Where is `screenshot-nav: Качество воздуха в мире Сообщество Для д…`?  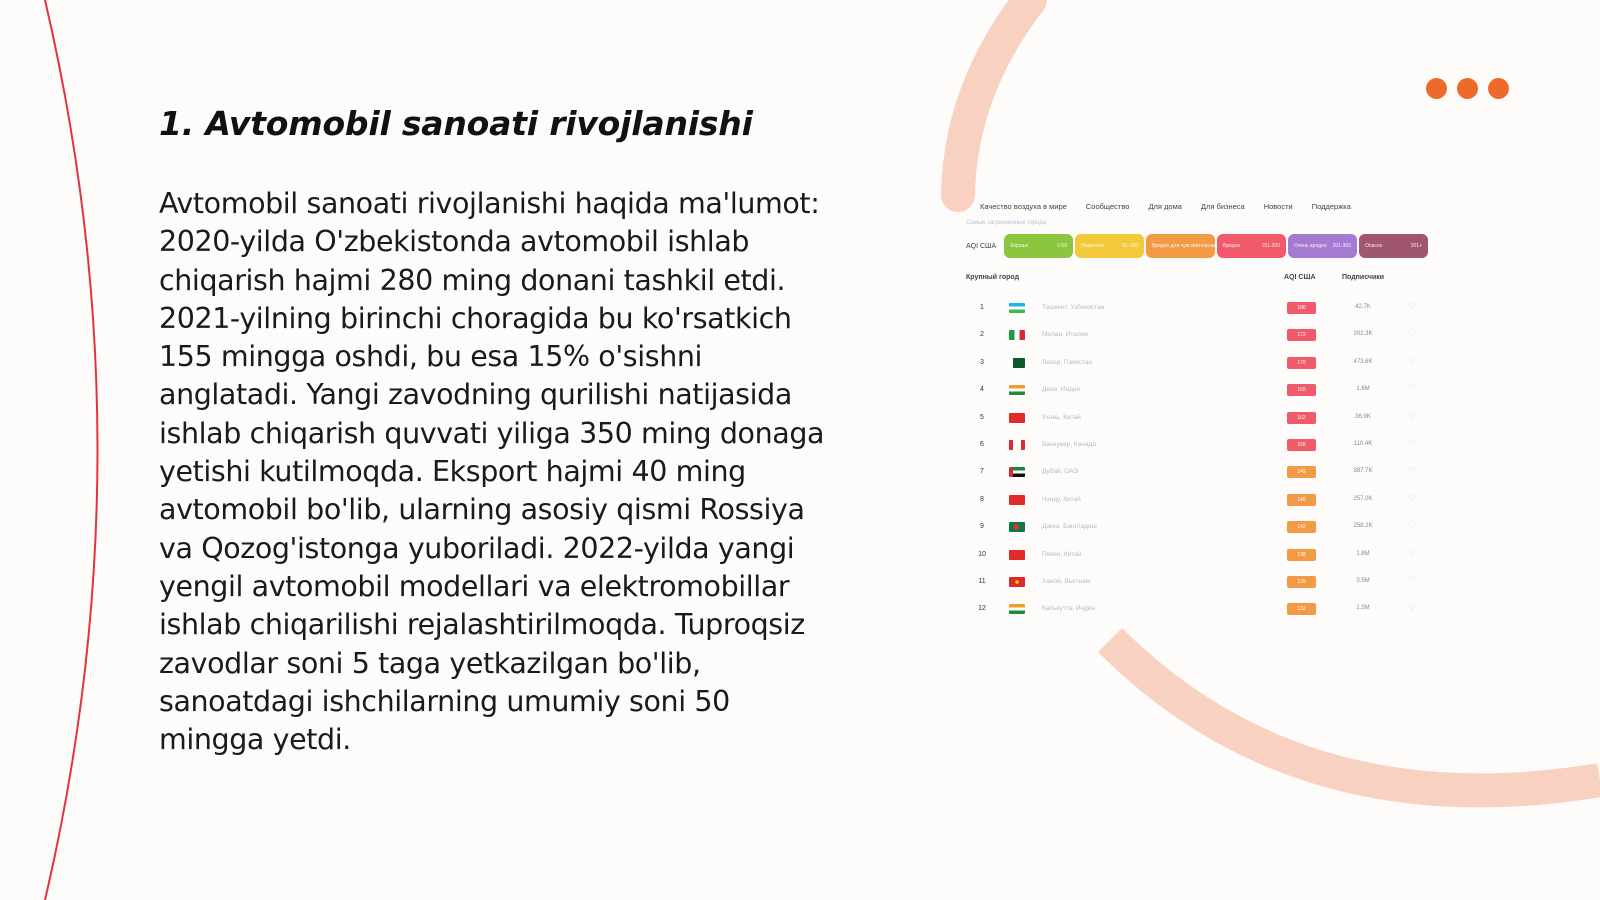
screenshot-nav: Качество воздуха в мире Сообщество Для д… is located at coordinates (1175, 206).